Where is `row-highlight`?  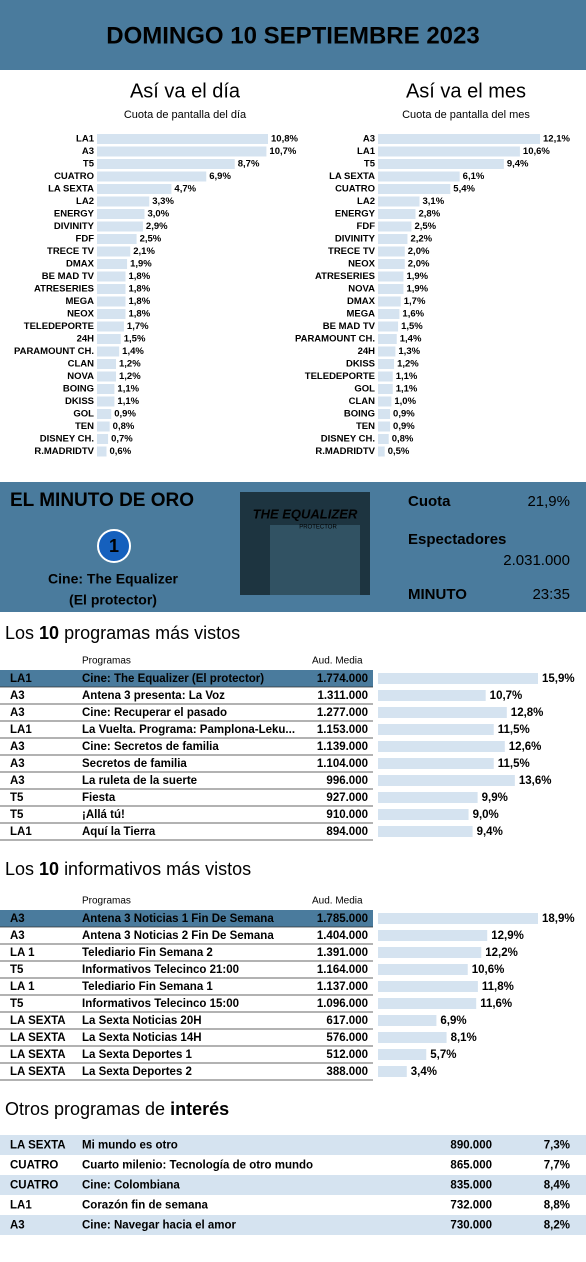
row-highlight is located at coordinates (186, 918).